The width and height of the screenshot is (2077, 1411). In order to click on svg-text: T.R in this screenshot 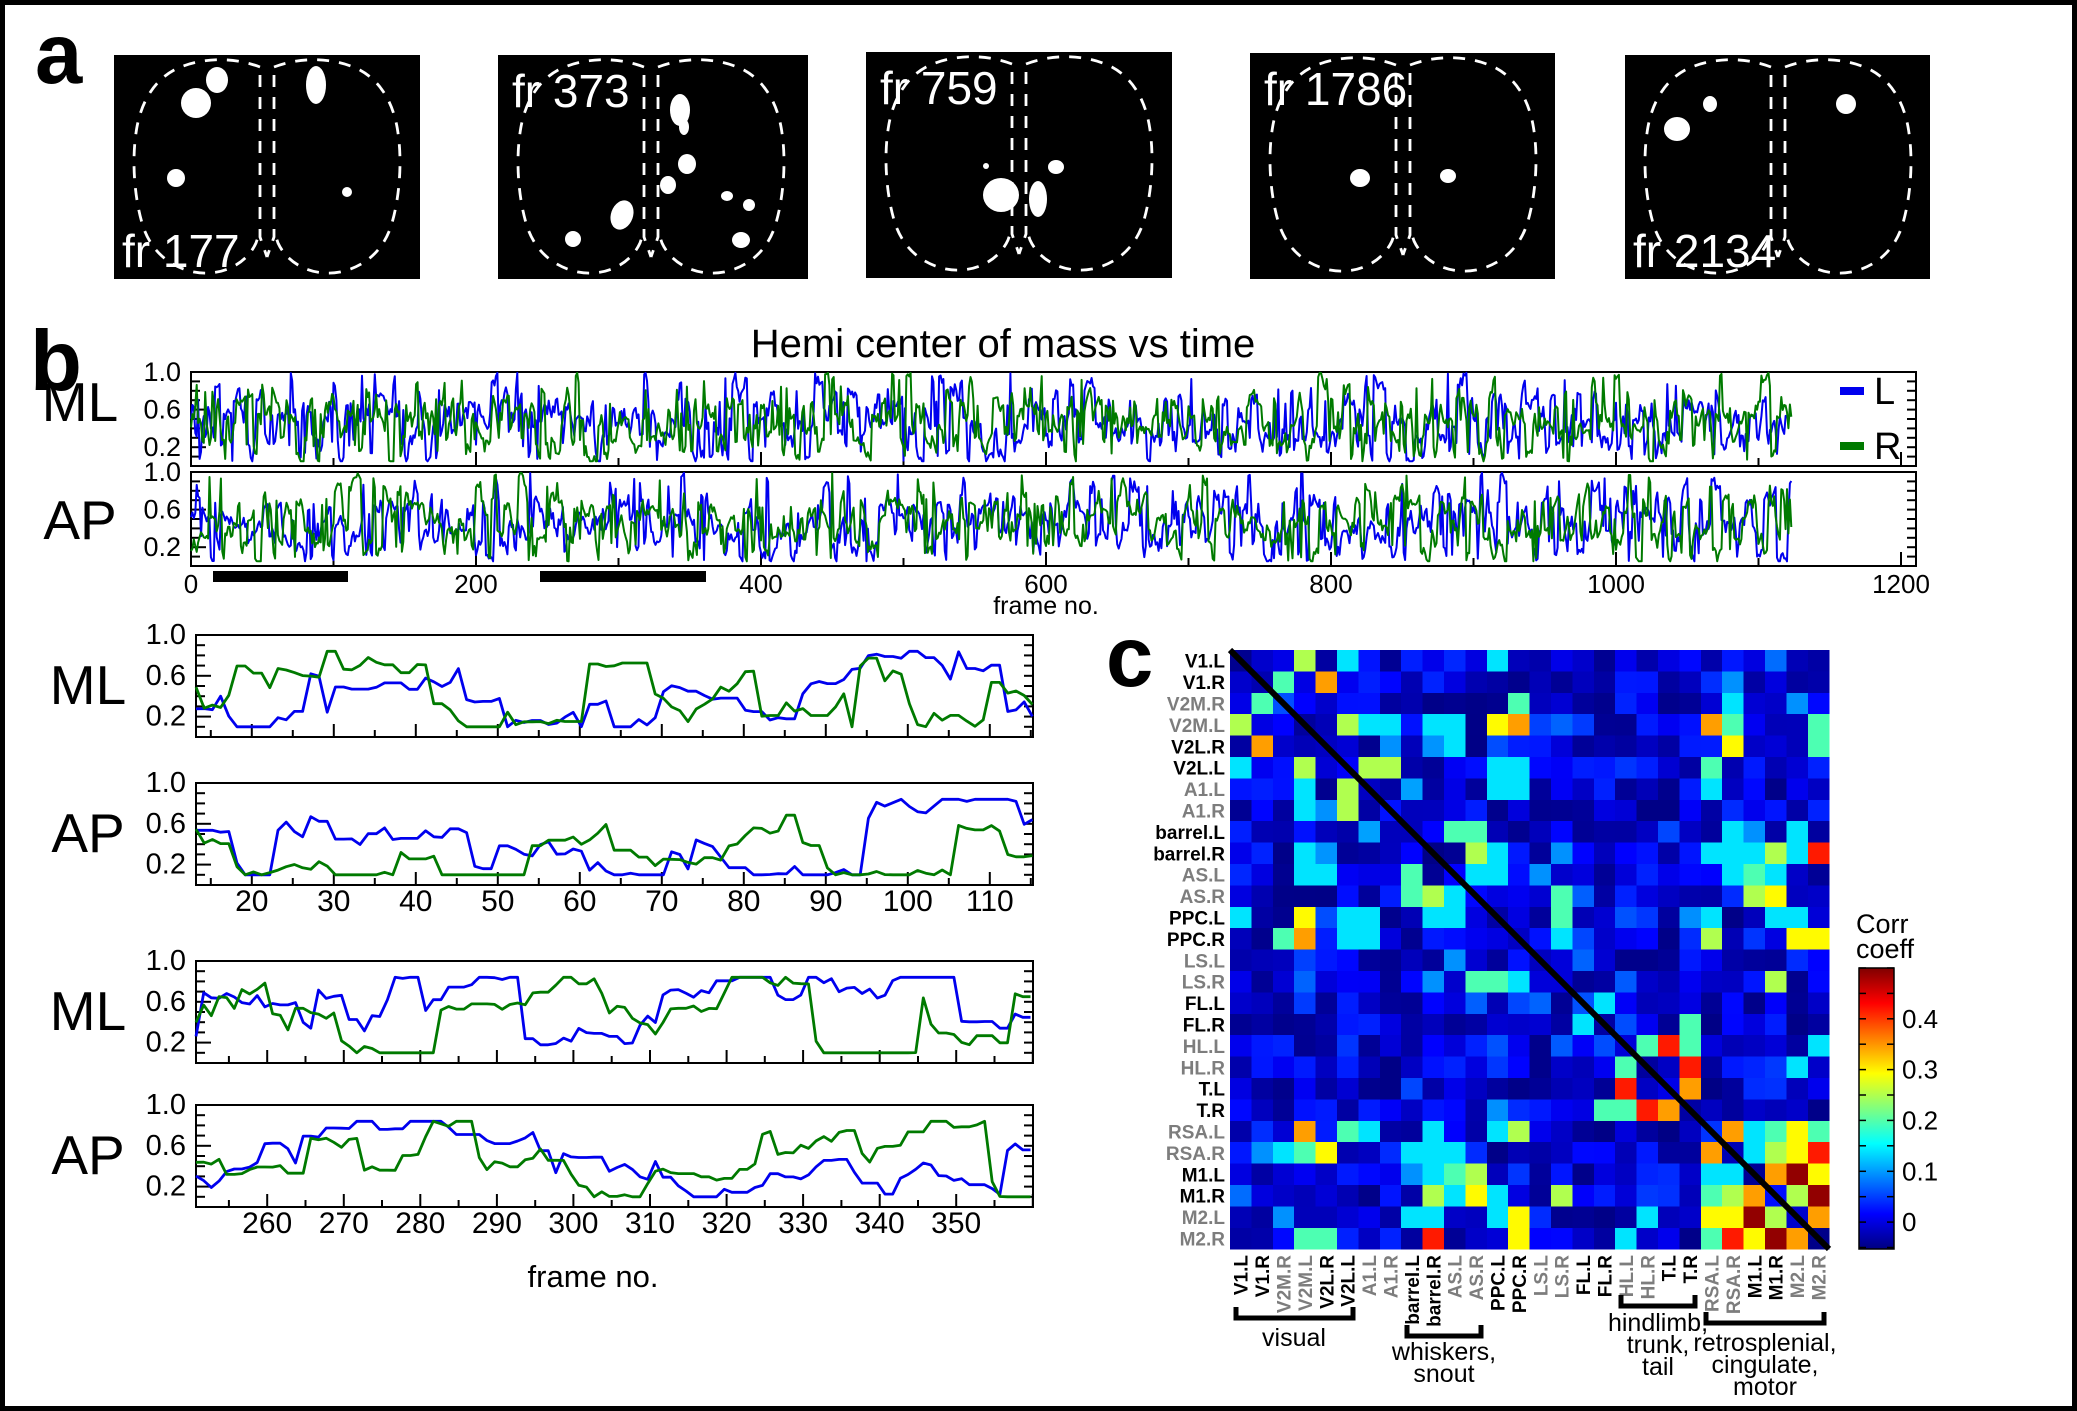, I will do `click(1211, 1111)`.